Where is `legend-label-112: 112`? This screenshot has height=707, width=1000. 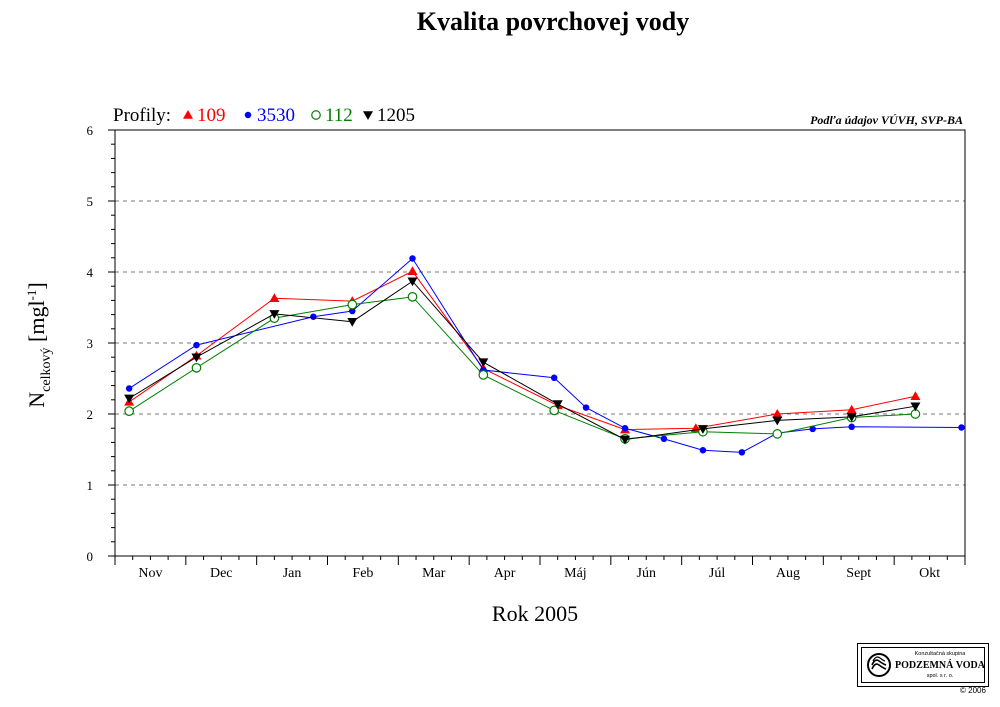
legend-label-112: 112 is located at coordinates (339, 115).